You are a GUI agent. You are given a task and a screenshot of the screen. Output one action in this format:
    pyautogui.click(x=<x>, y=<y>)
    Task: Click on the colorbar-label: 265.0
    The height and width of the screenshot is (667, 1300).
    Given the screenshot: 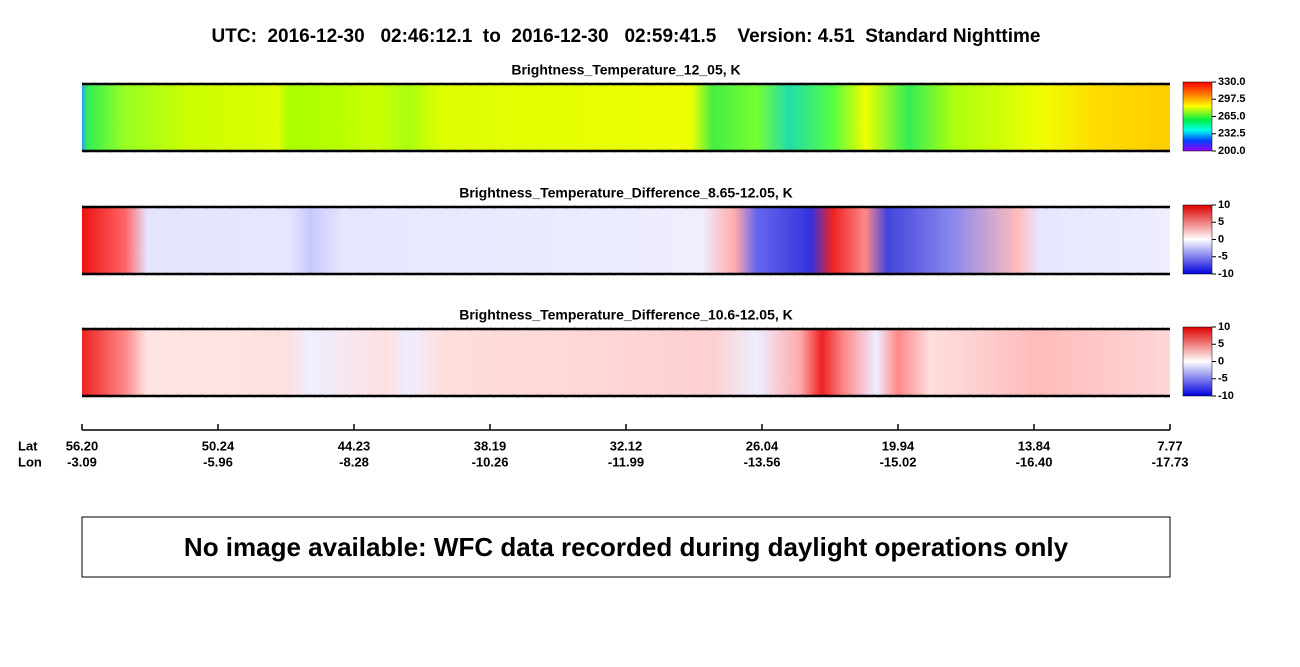 What is the action you would take?
    pyautogui.click(x=1232, y=116)
    